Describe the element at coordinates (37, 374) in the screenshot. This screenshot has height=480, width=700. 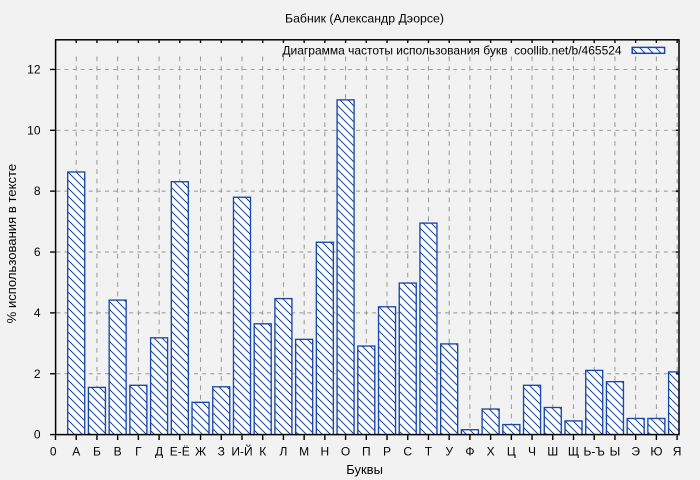
I see `svg-text: 2` at that location.